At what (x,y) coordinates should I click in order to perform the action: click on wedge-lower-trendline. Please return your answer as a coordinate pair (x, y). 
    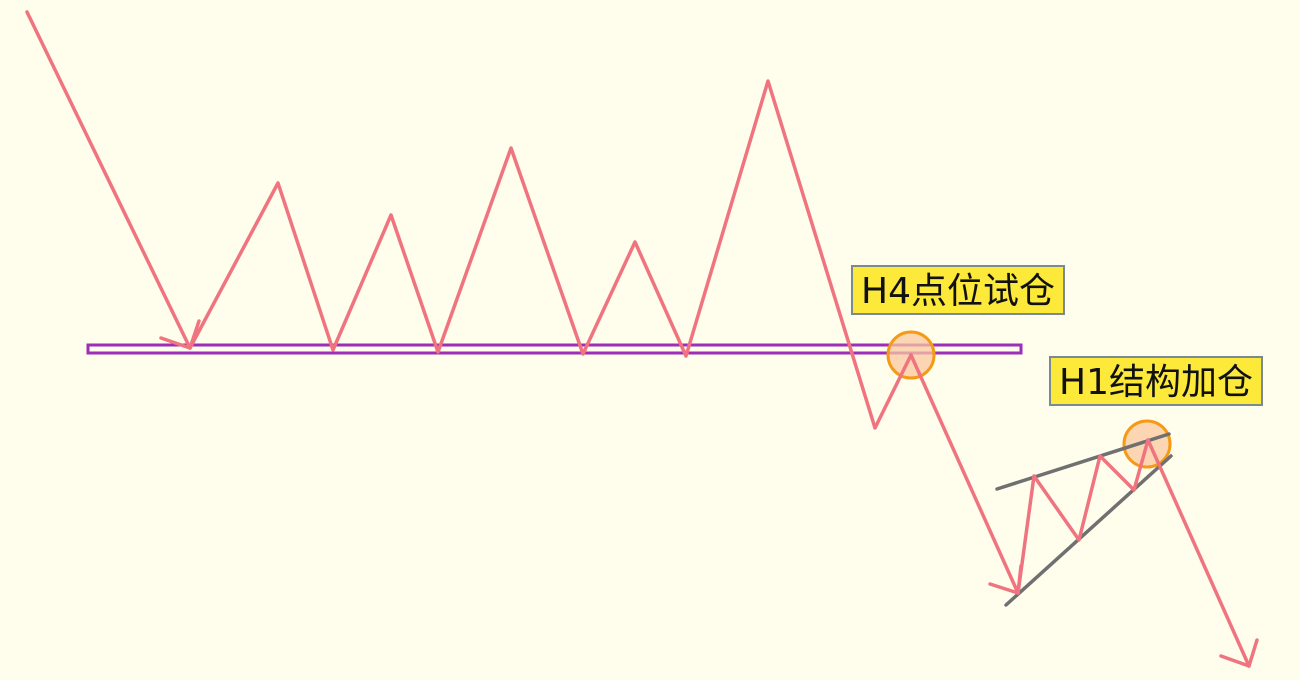
    Looking at the image, I should click on (1088, 530).